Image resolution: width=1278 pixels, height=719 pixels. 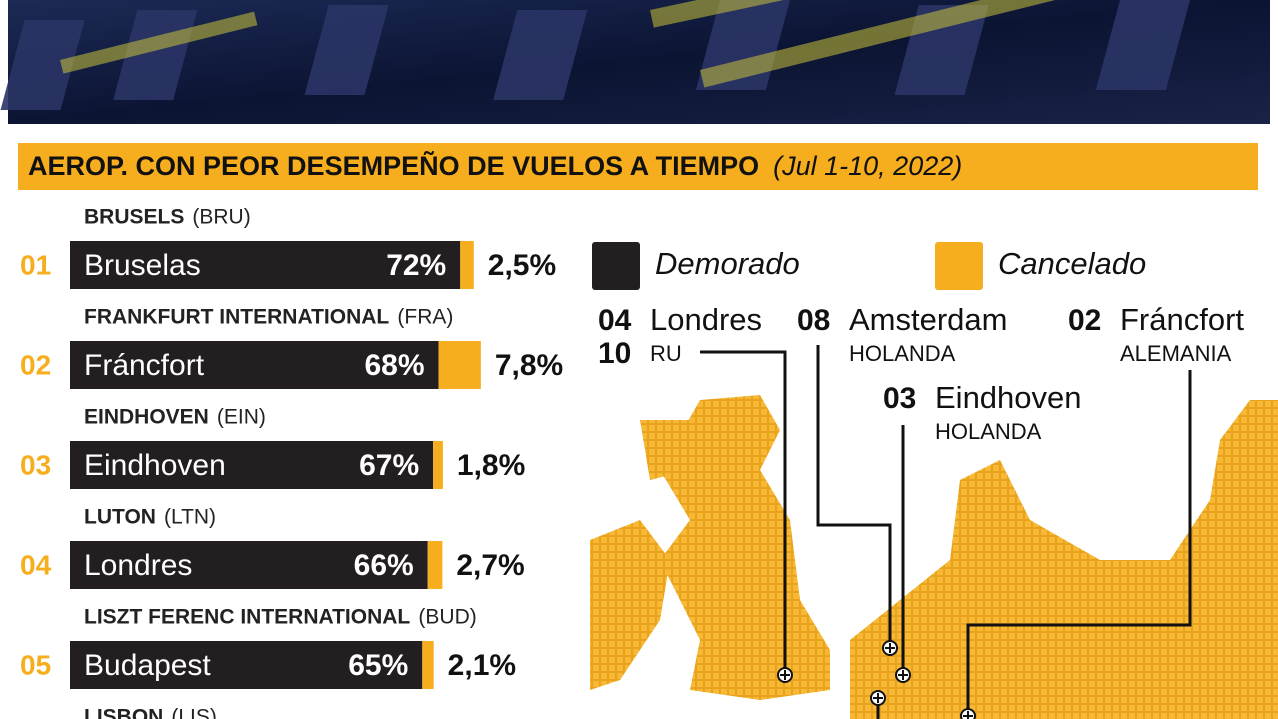 I want to click on delayed-label: 68%, so click(x=395, y=365).